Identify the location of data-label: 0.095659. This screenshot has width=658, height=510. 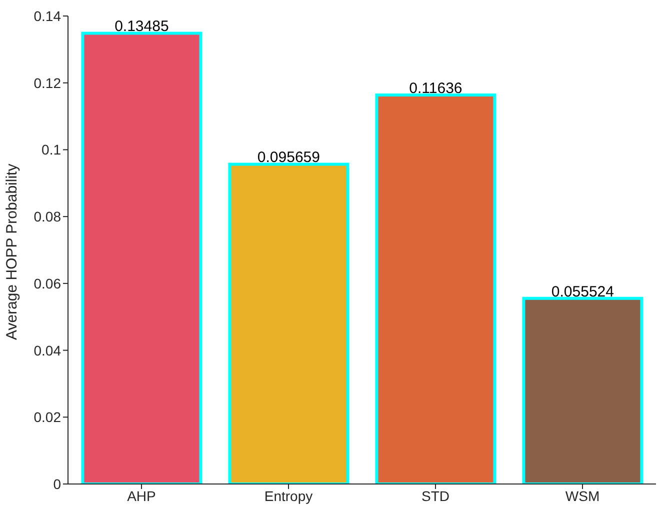
(288, 157).